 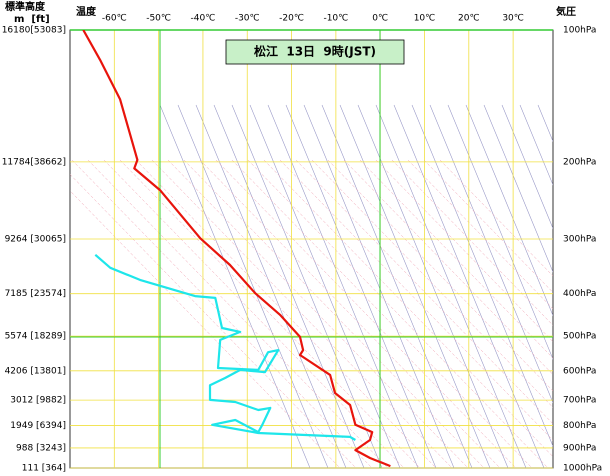 I want to click on title-box, so click(x=315, y=52).